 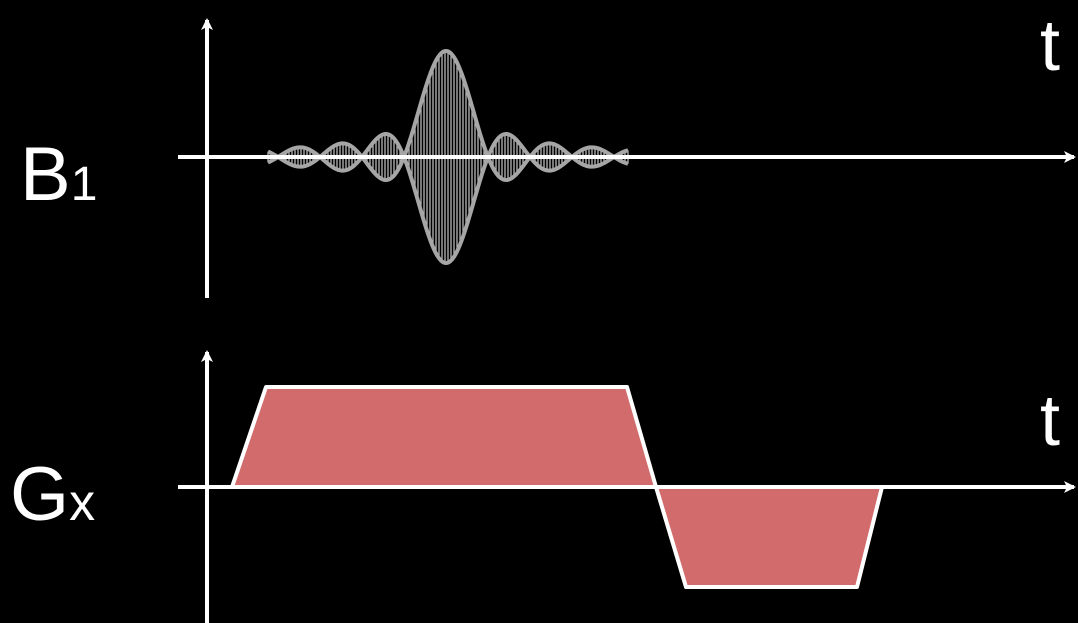 I want to click on b1-time-label: t, so click(x=1050, y=46).